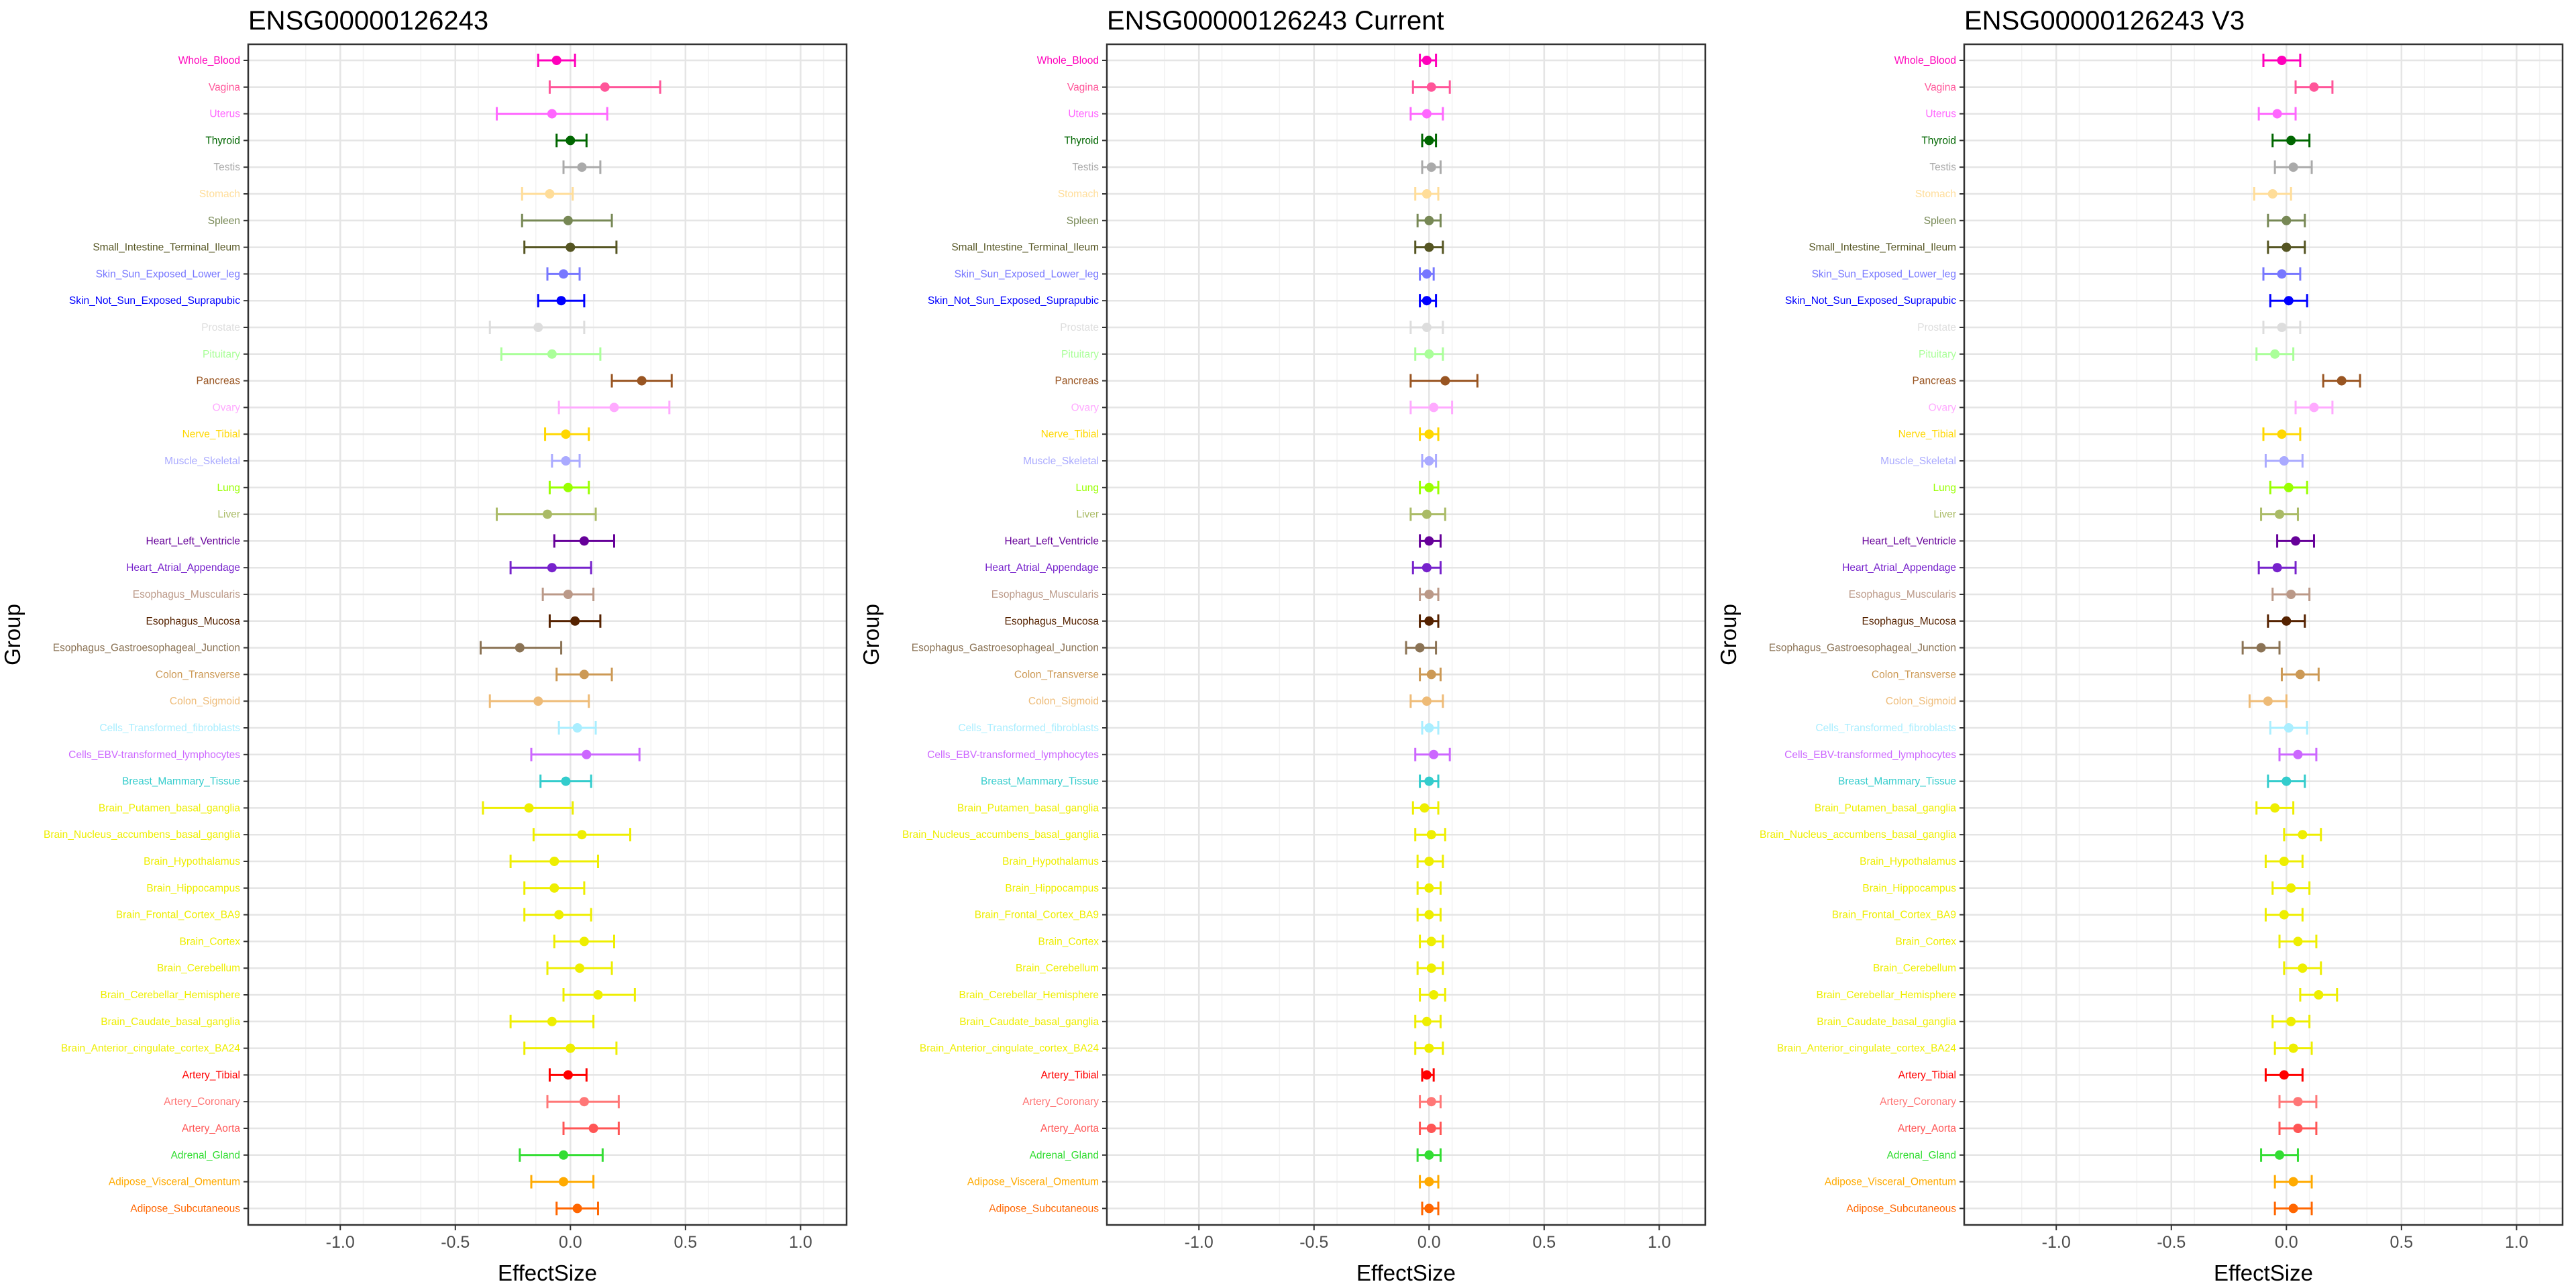 This screenshot has height=1288, width=2576. I want to click on y-tick-label-Artery_Coronary: Artery_Coronary, so click(1918, 1102).